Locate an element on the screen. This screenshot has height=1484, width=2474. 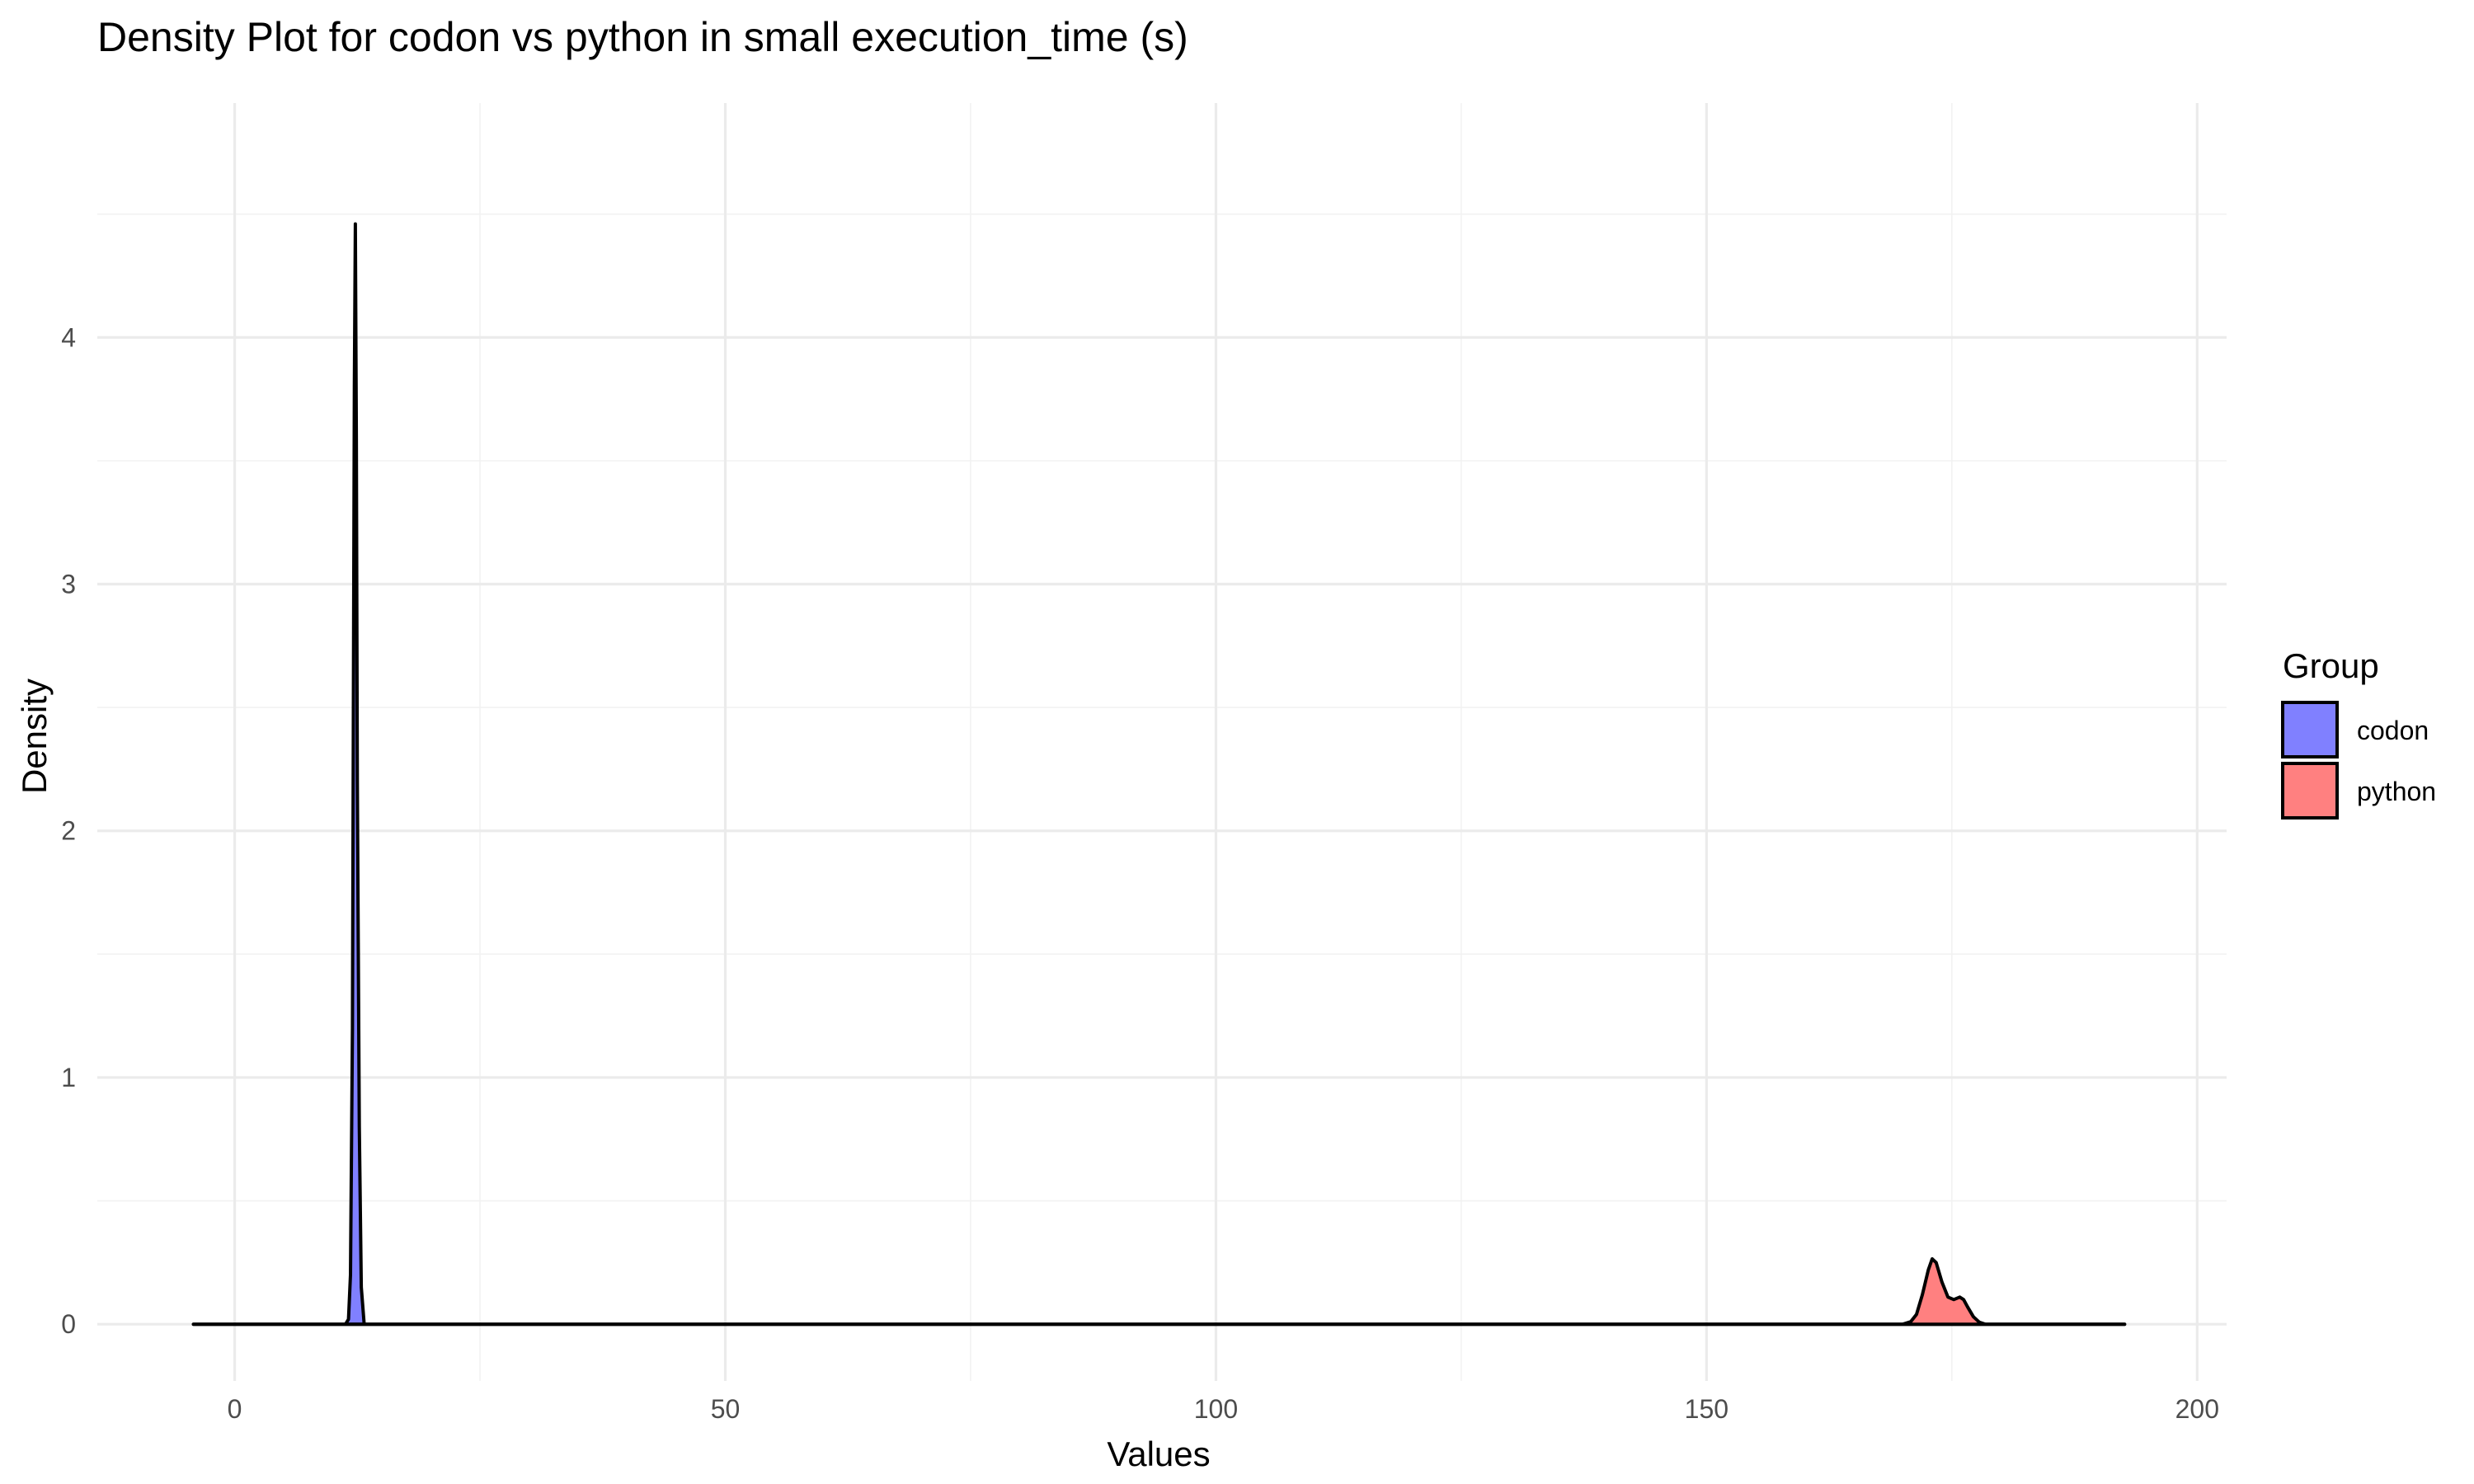
y-axis-tick-labels: 0 1 2 3 4 is located at coordinates (68, 830).